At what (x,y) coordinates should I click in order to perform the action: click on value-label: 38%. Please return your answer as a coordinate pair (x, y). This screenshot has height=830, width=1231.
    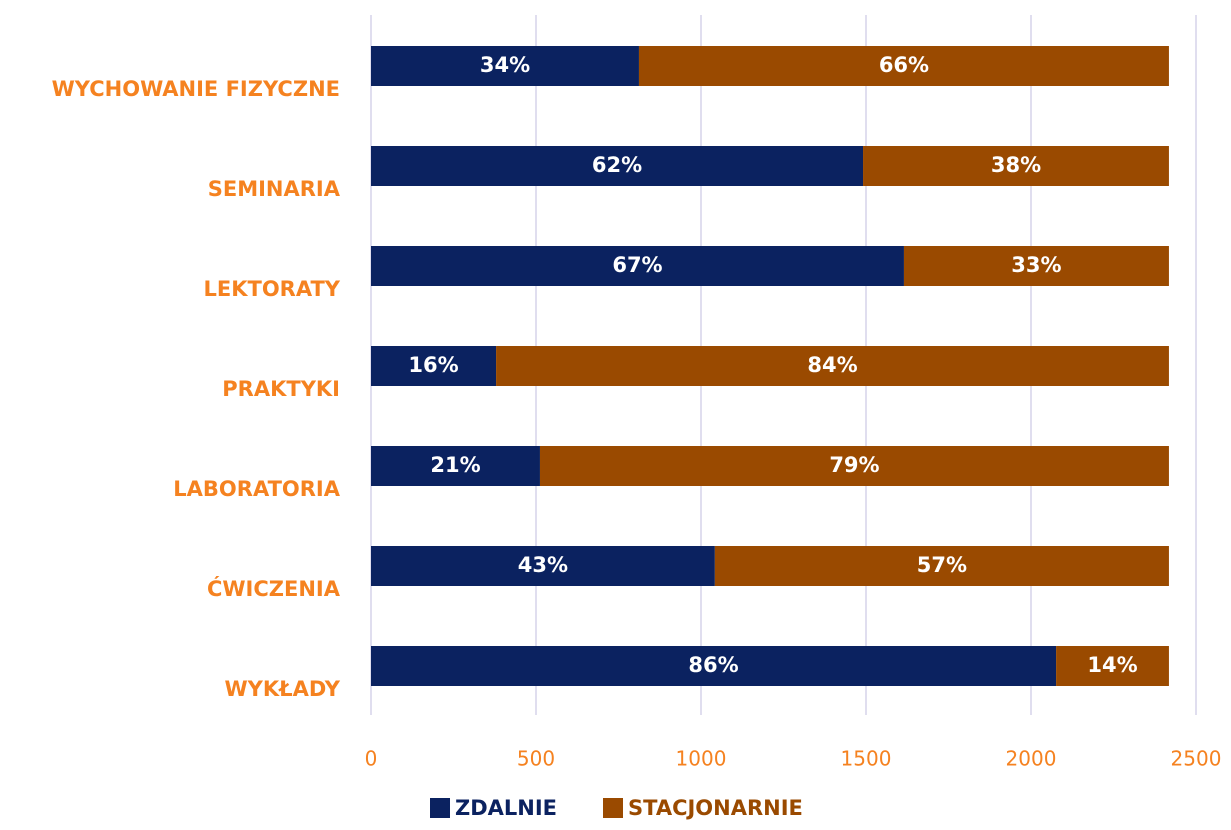
    Looking at the image, I should click on (1016, 165).